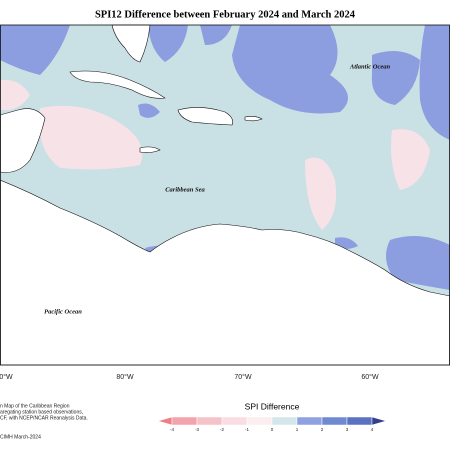  Describe the element at coordinates (35, 406) in the screenshot. I see `note: n Map of the Caribbean Region` at that location.